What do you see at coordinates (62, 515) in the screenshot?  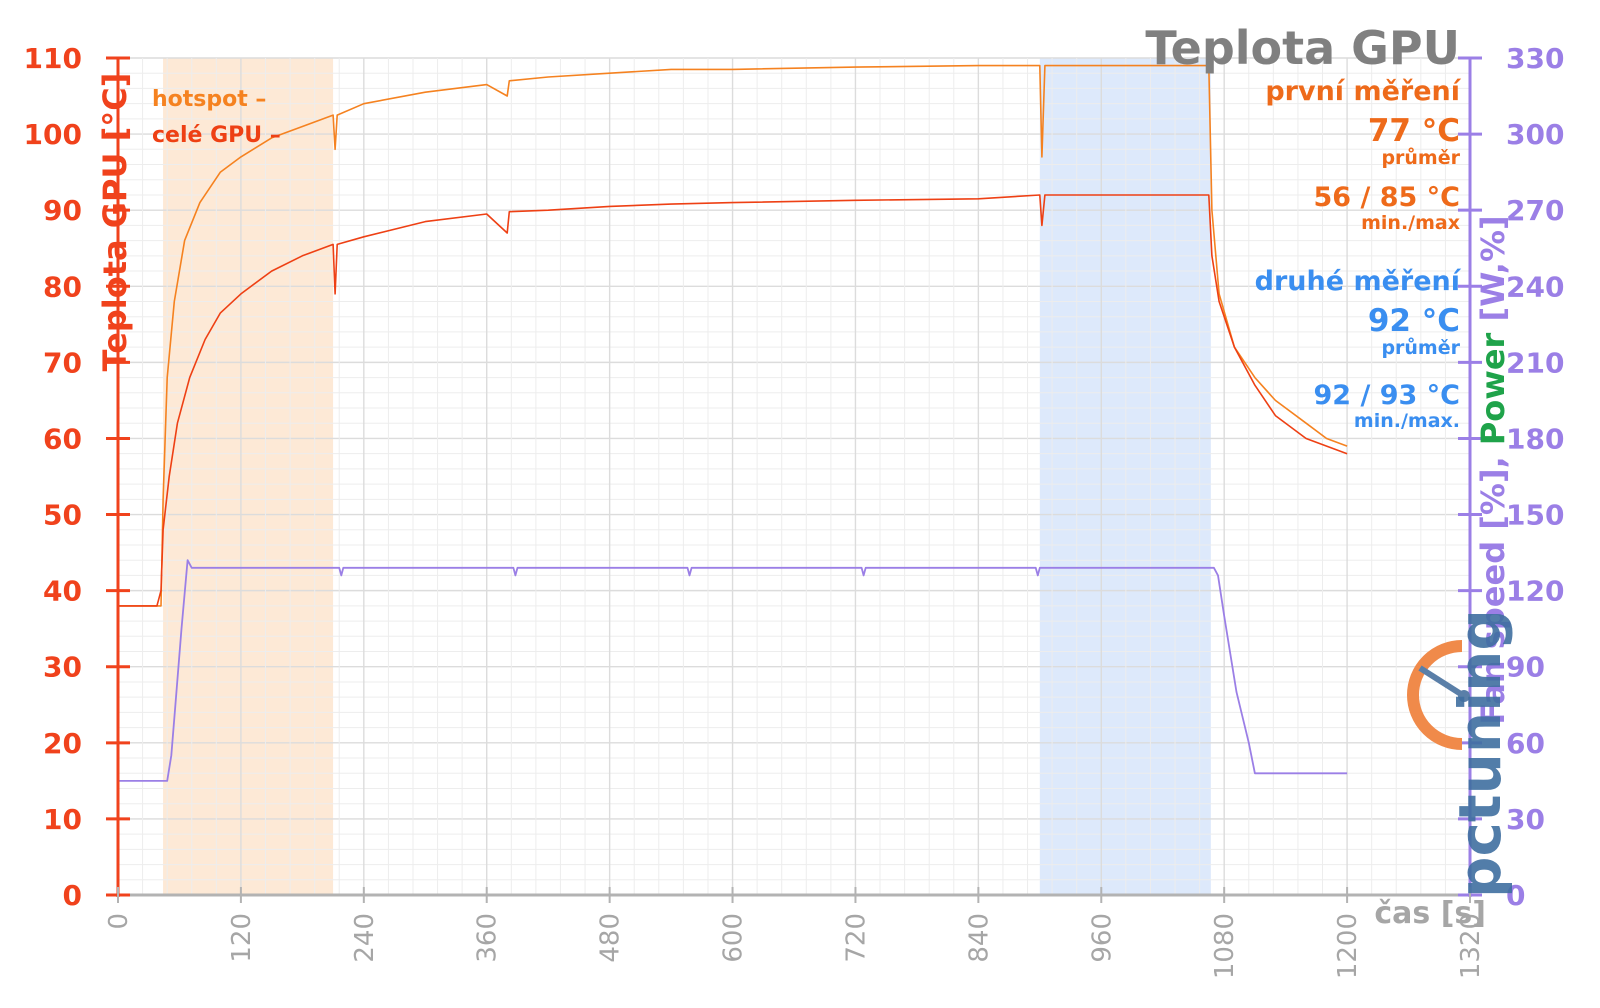 I see `y-tick-left-label: 50` at bounding box center [62, 515].